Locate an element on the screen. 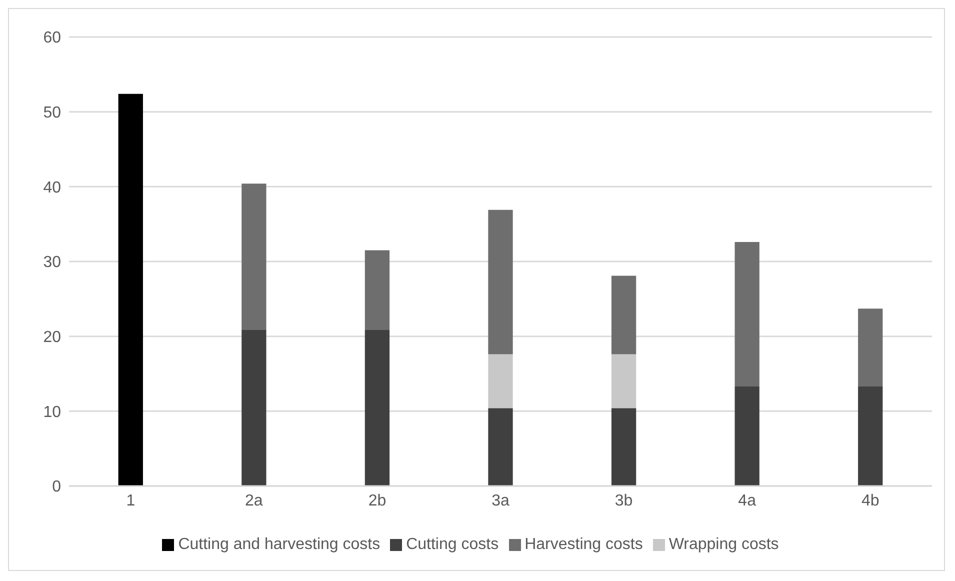 This screenshot has height=581, width=955. x-tick-label: 4a is located at coordinates (747, 501).